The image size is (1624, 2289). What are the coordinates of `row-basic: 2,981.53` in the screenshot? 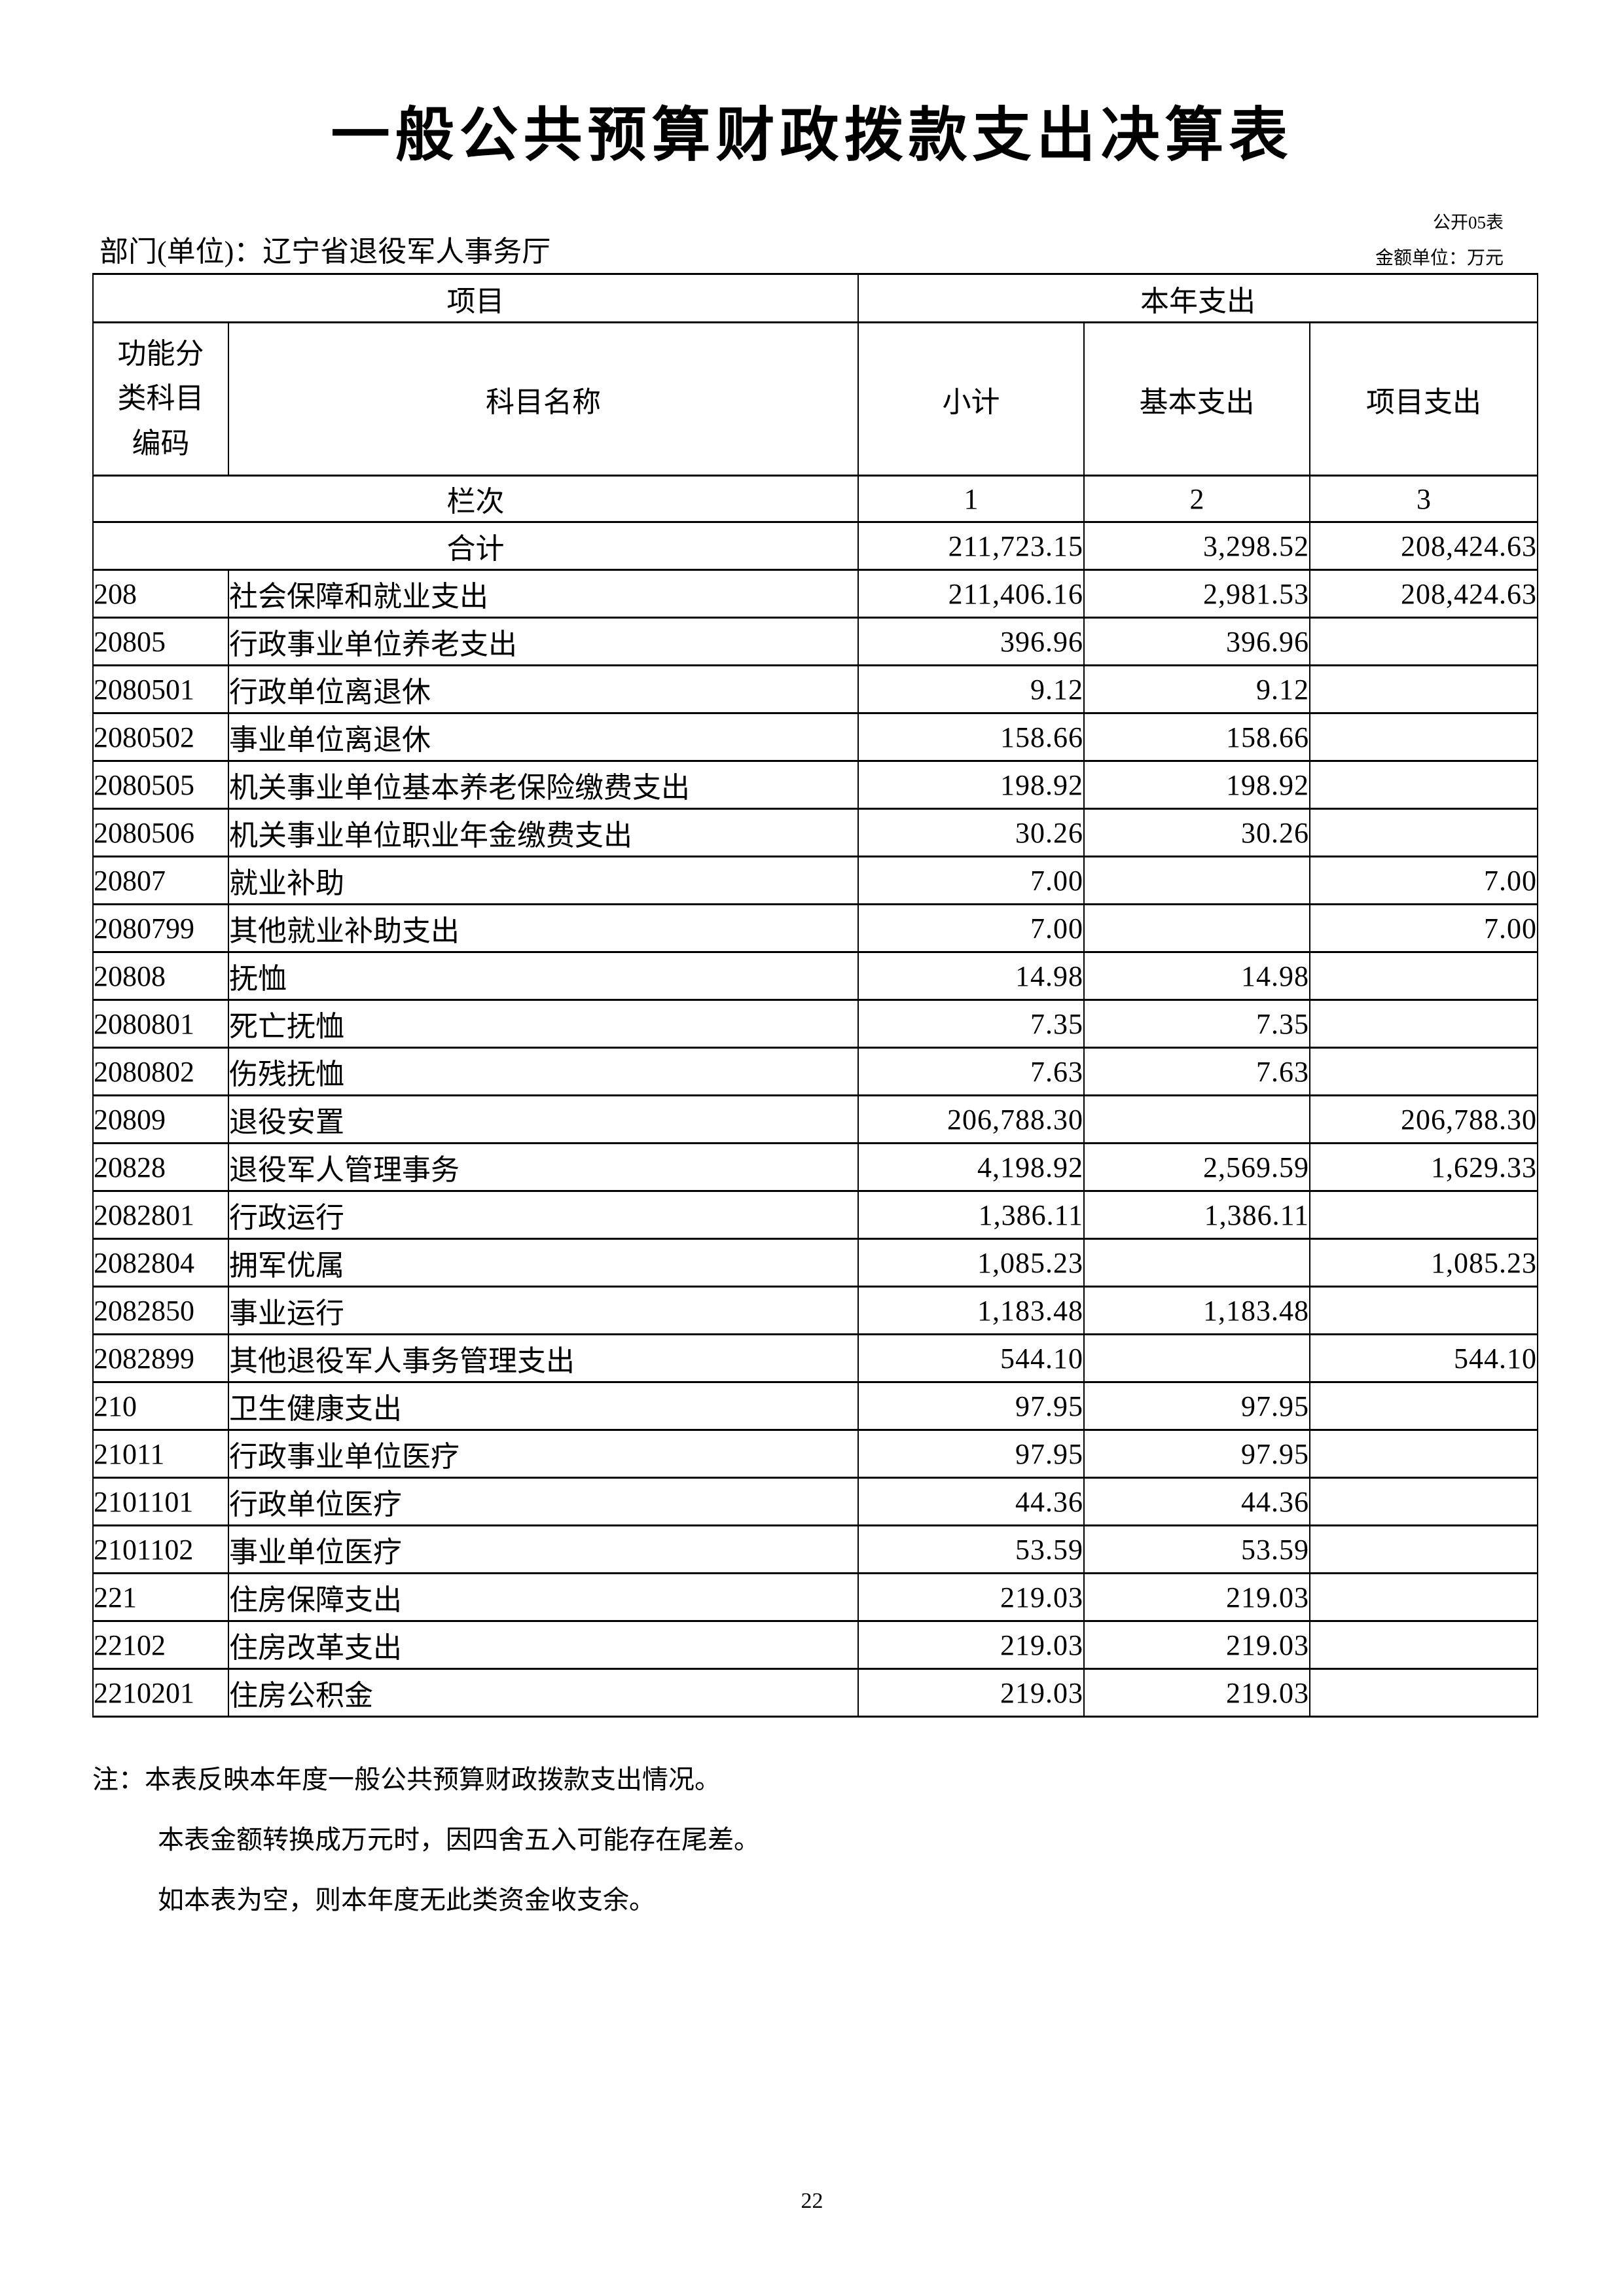 It's located at (1196, 594).